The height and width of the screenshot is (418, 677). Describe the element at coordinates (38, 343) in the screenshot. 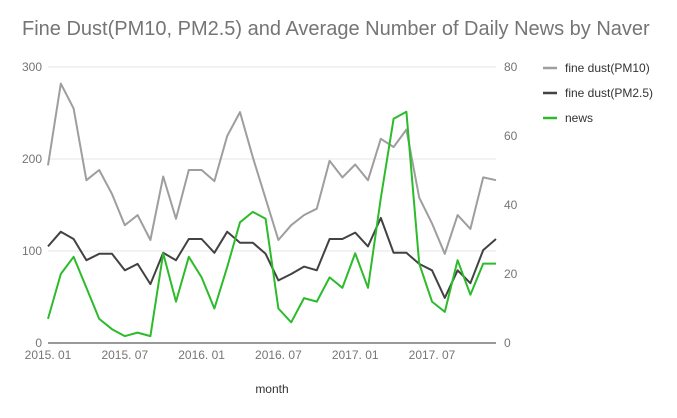

I see `y-tick-label: 0` at that location.